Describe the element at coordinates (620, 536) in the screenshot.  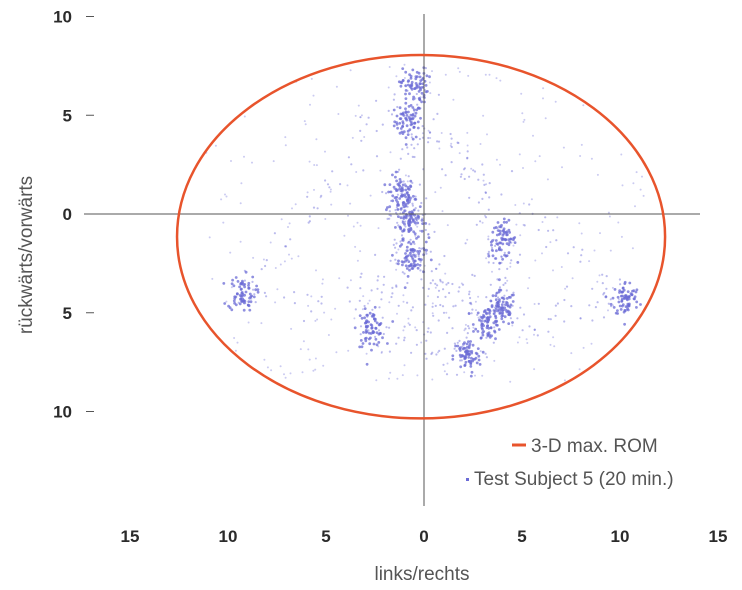
I see `x-tick-label: 10` at that location.